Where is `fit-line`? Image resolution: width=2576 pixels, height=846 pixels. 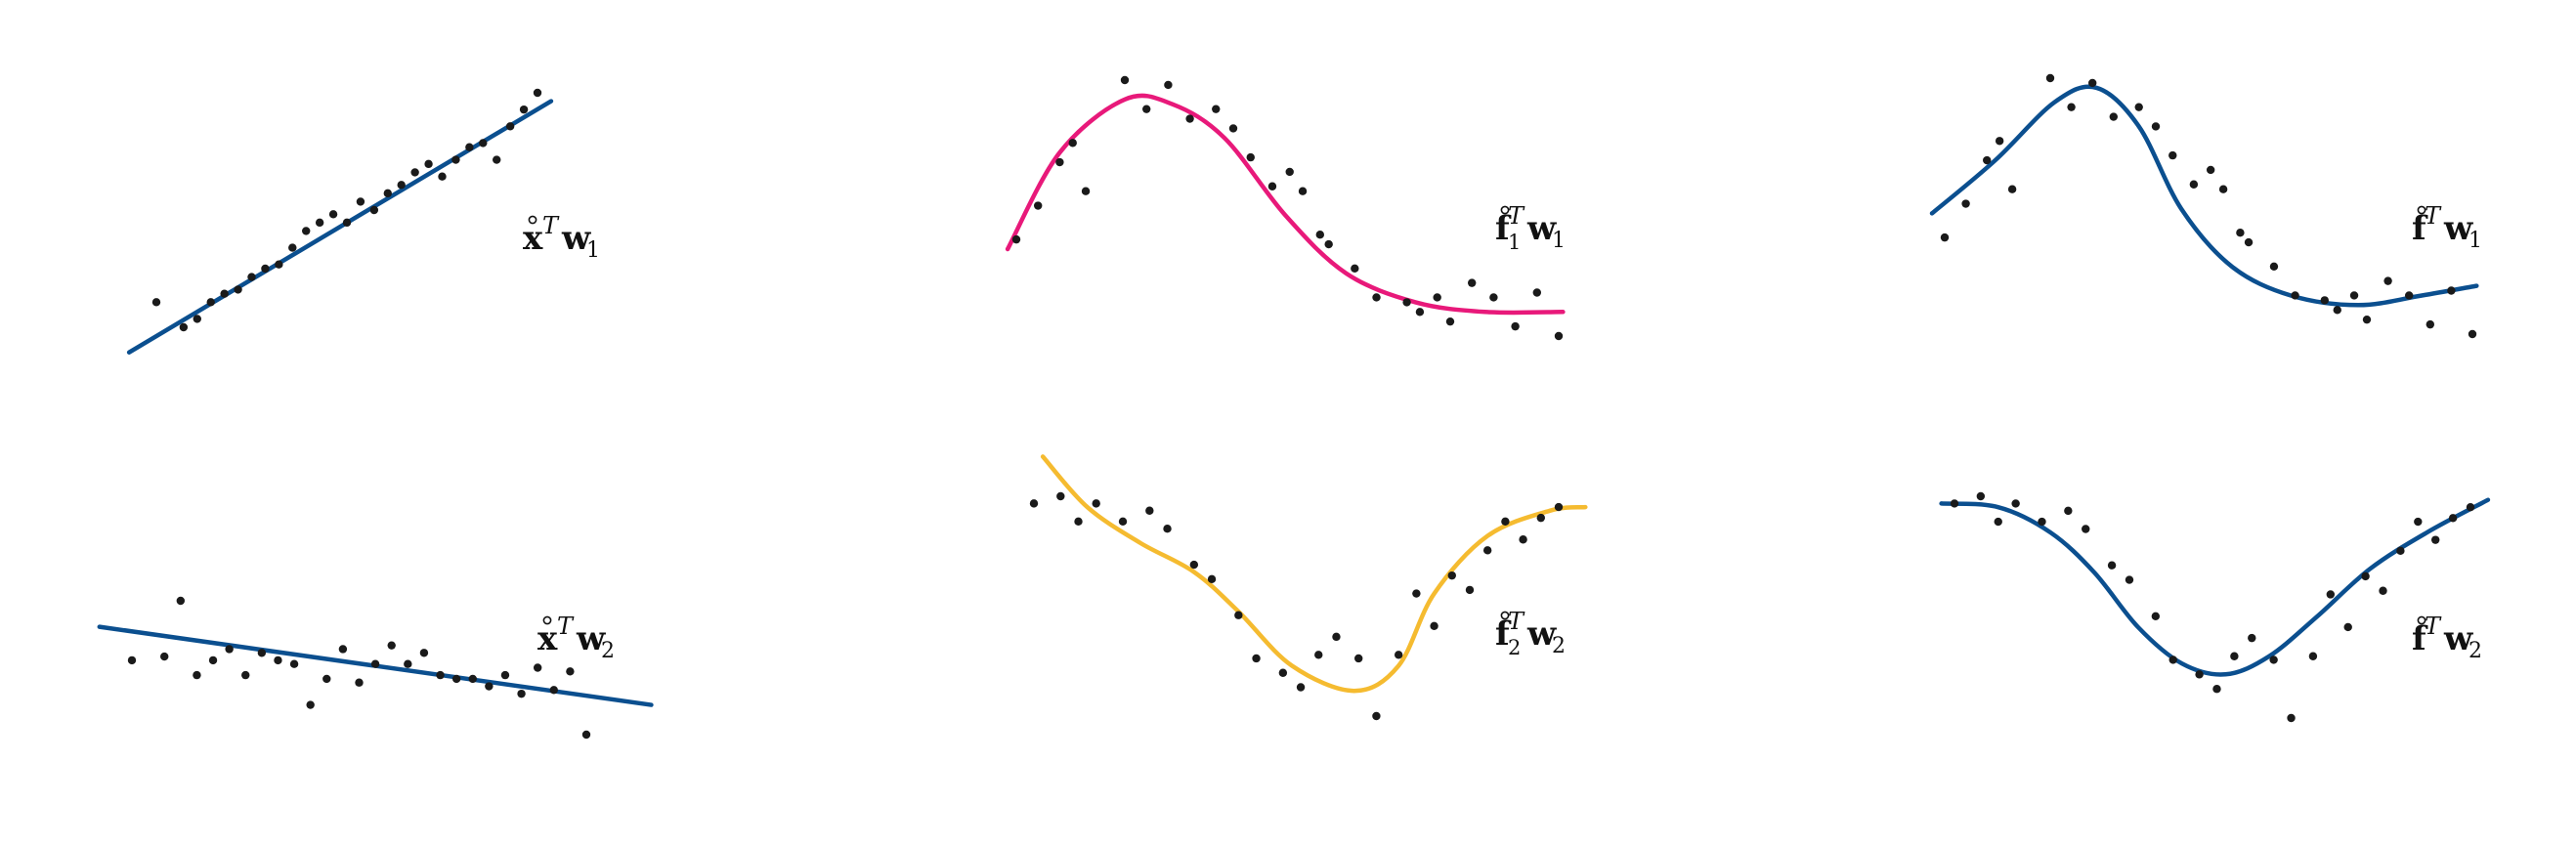 fit-line is located at coordinates (340, 227).